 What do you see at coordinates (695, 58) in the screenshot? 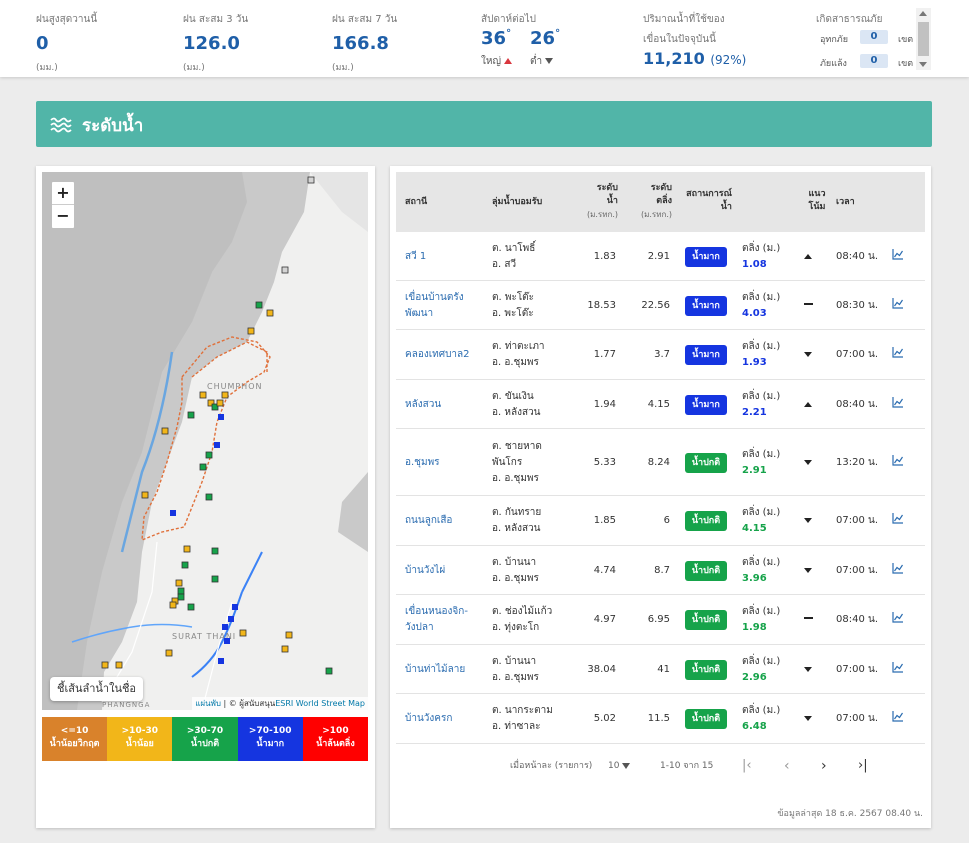
I see `dam-value: 11,210 (92%)` at bounding box center [695, 58].